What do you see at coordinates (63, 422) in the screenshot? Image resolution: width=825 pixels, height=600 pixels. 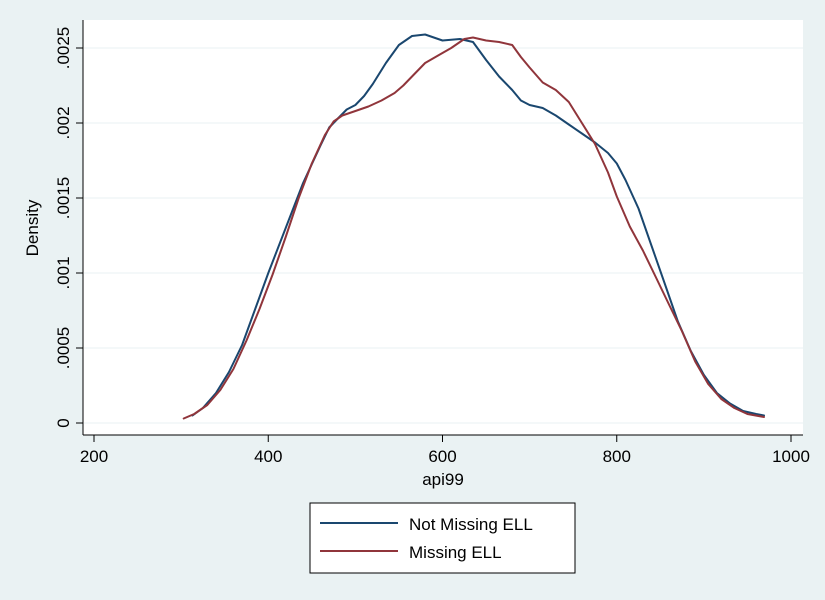 I see `y-tick-label-0: 0` at bounding box center [63, 422].